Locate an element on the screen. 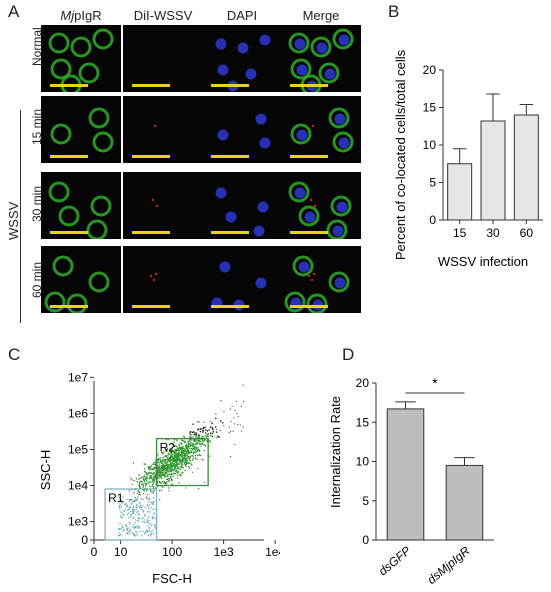  x-tick-label: 60 is located at coordinates (527, 233).